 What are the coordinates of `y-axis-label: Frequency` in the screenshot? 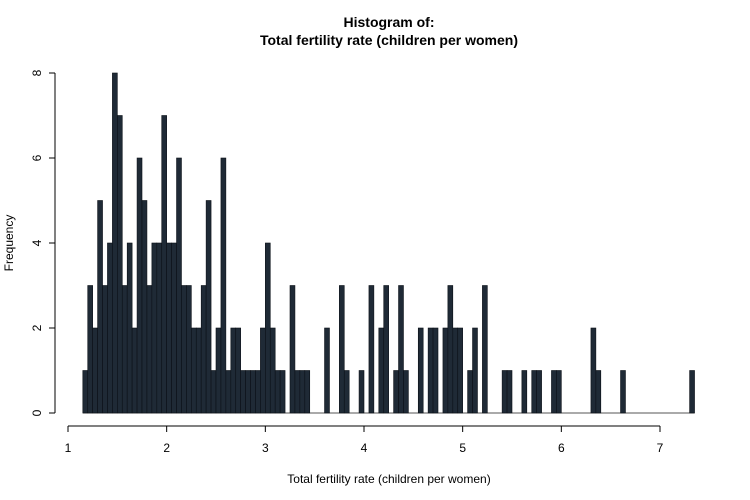 It's located at (9, 243).